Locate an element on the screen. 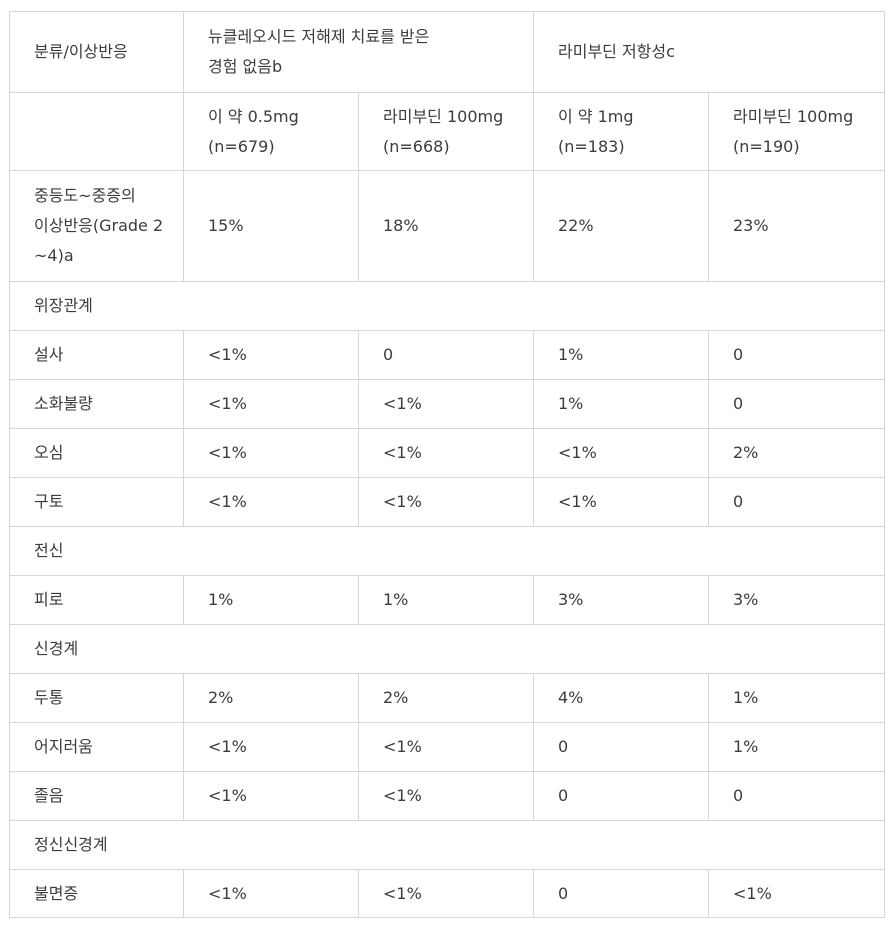  table-row: 소화불량 <1% <1% 1% 0 is located at coordinates (447, 404).